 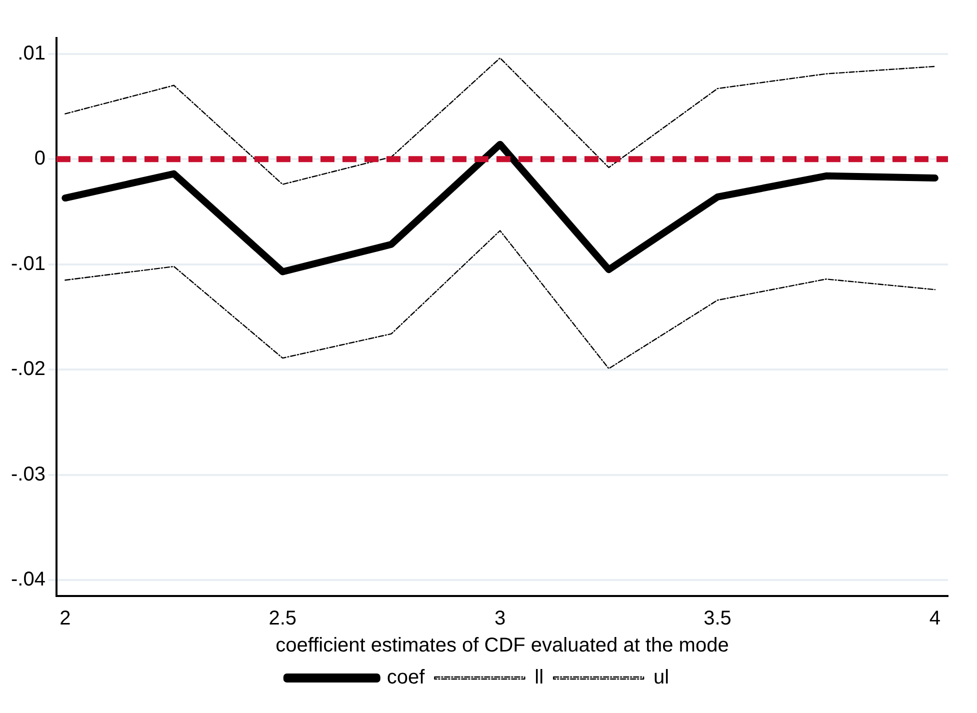 What do you see at coordinates (65, 619) in the screenshot?
I see `x-tick-label: 2` at bounding box center [65, 619].